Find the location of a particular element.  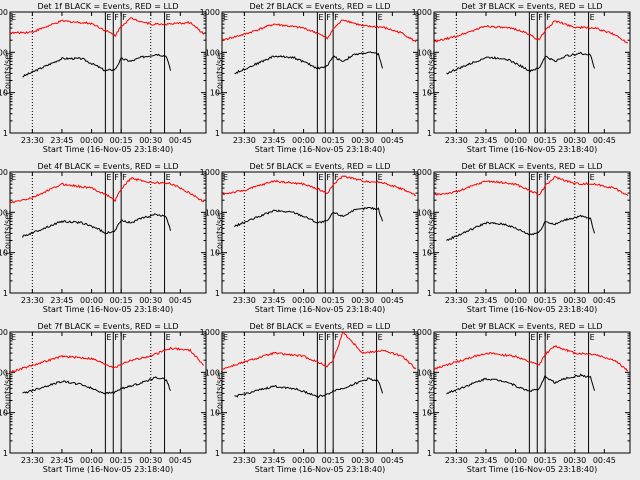

chart-title: Det 4f BLACK = Events, RED = LLD is located at coordinates (107, 166).